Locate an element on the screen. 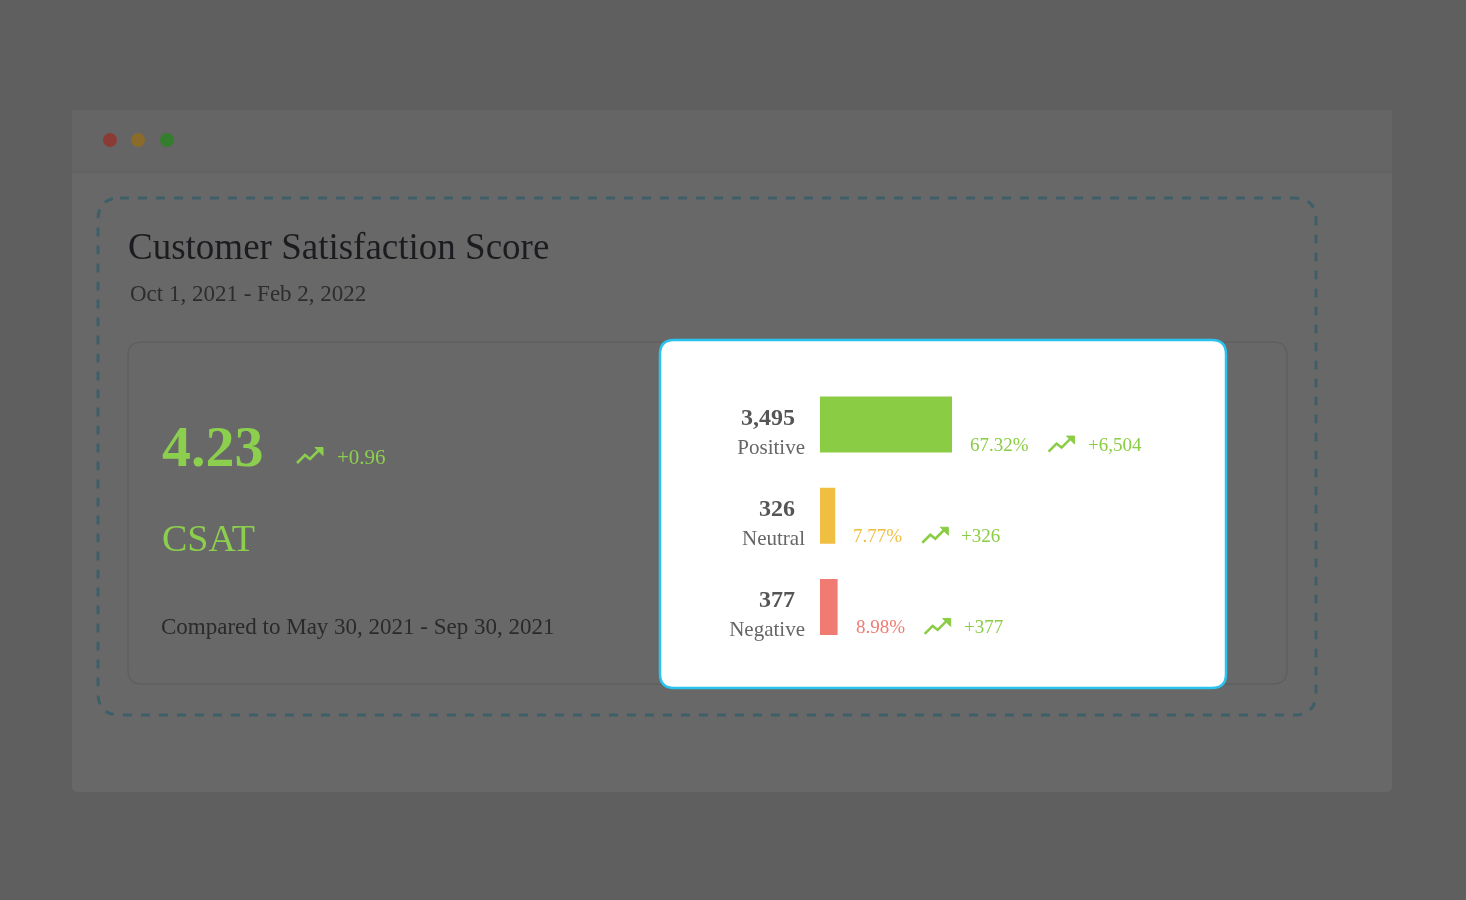 The image size is (1466, 900). text: +377 is located at coordinates (984, 626).